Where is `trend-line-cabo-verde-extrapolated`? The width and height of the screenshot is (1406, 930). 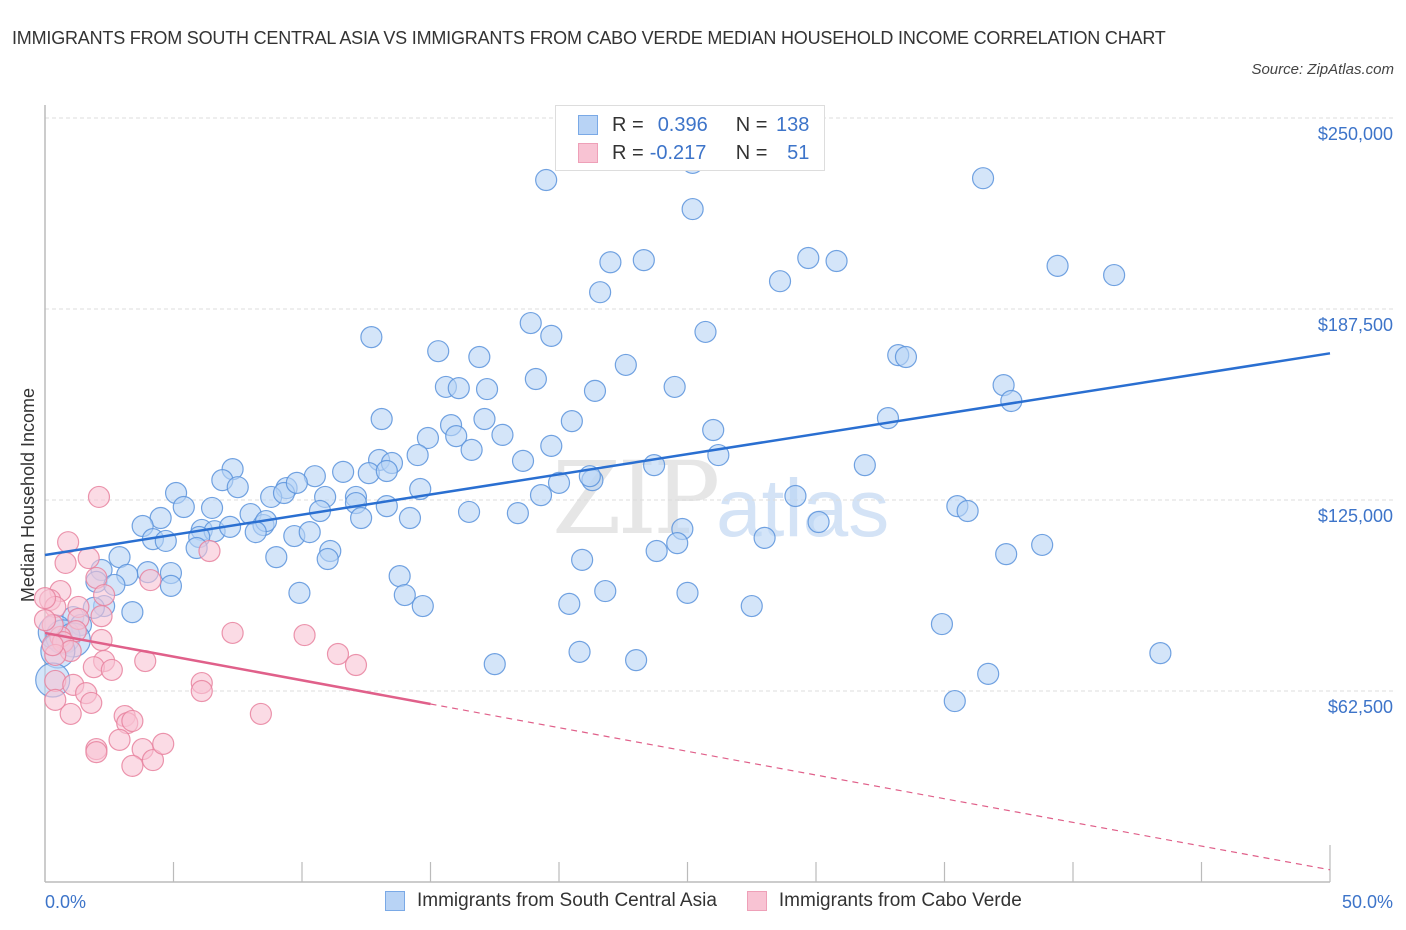 trend-line-cabo-verde-extrapolated is located at coordinates (880, 787).